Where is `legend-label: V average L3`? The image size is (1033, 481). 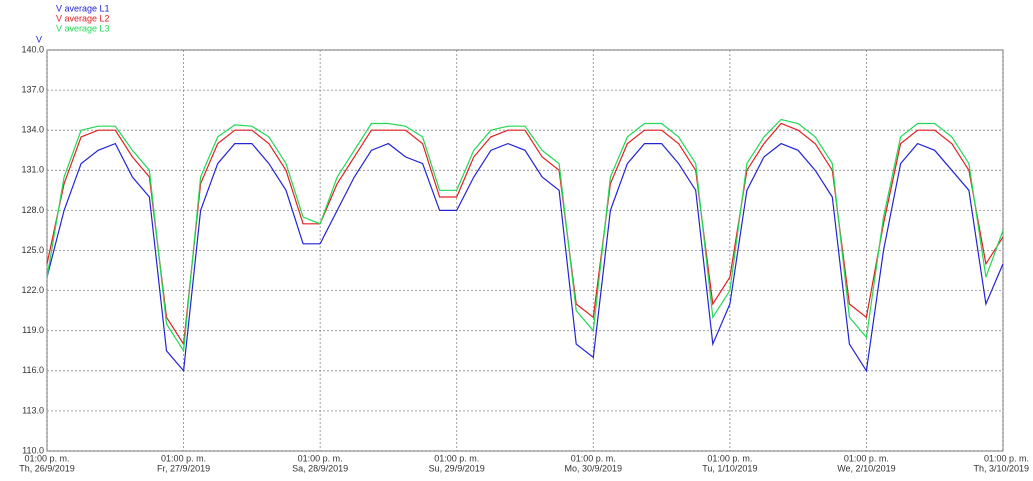
legend-label: V average L3 is located at coordinates (83, 28).